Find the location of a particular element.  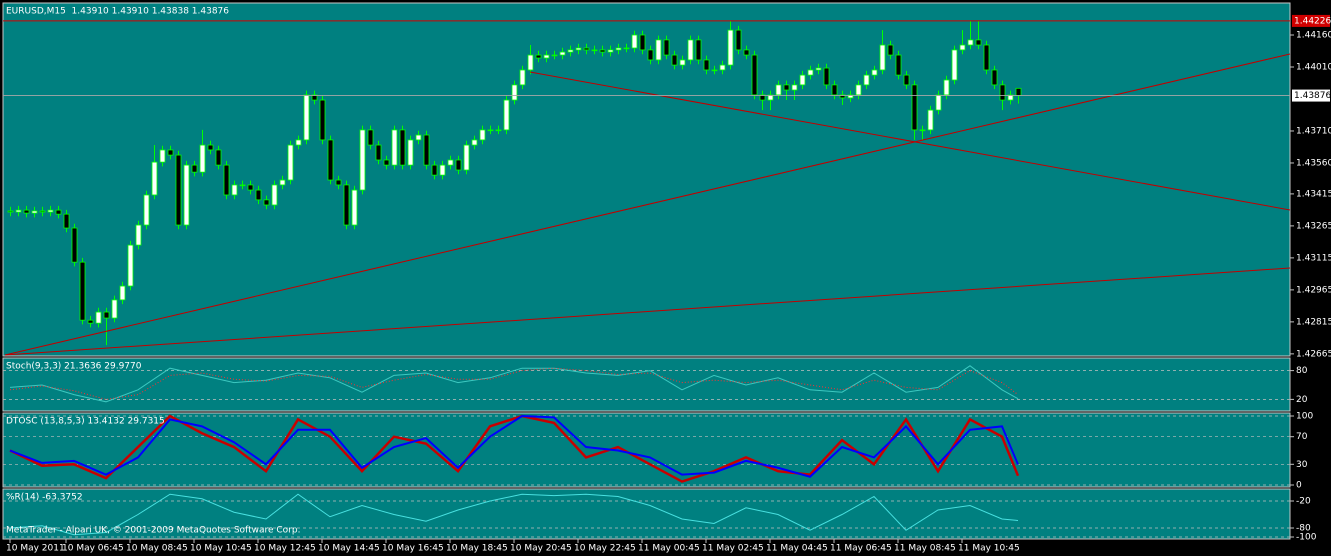

y-tick-label: 70 is located at coordinates (1302, 437).